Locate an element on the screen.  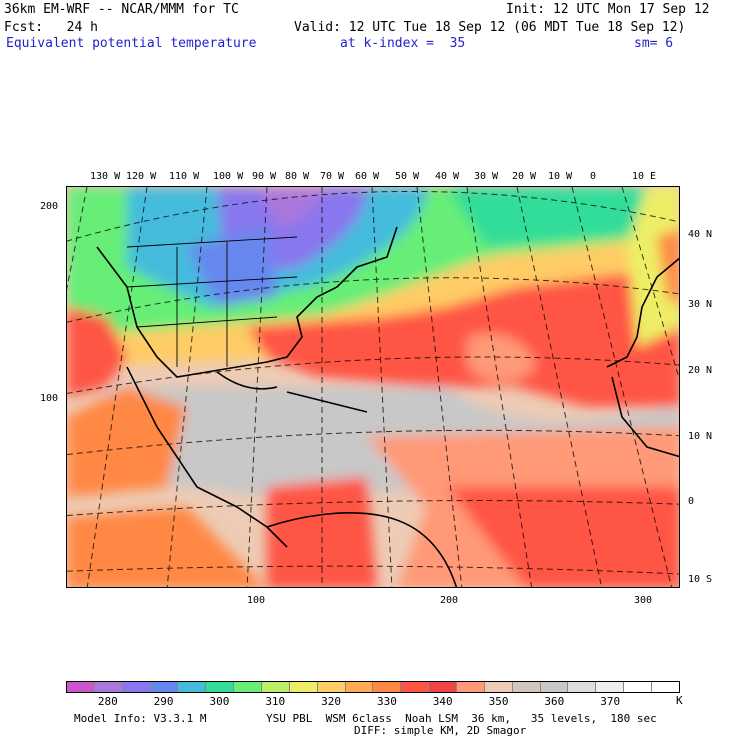
colorbar-label: 320 is located at coordinates (331, 701).